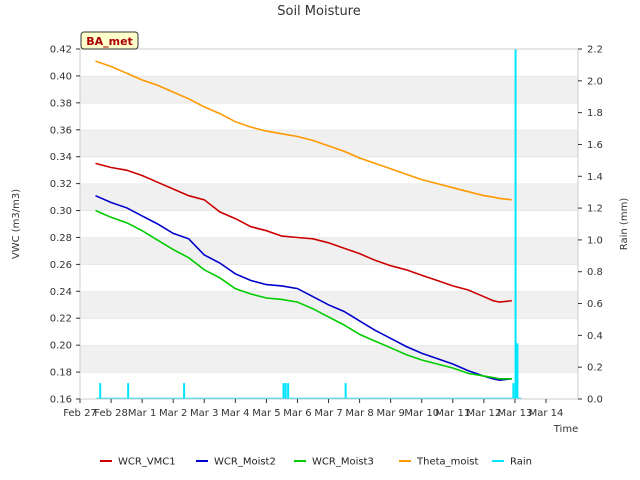 This screenshot has width=640, height=480. Describe the element at coordinates (147, 462) in the screenshot. I see `legend-label: WCR_VMC1` at that location.